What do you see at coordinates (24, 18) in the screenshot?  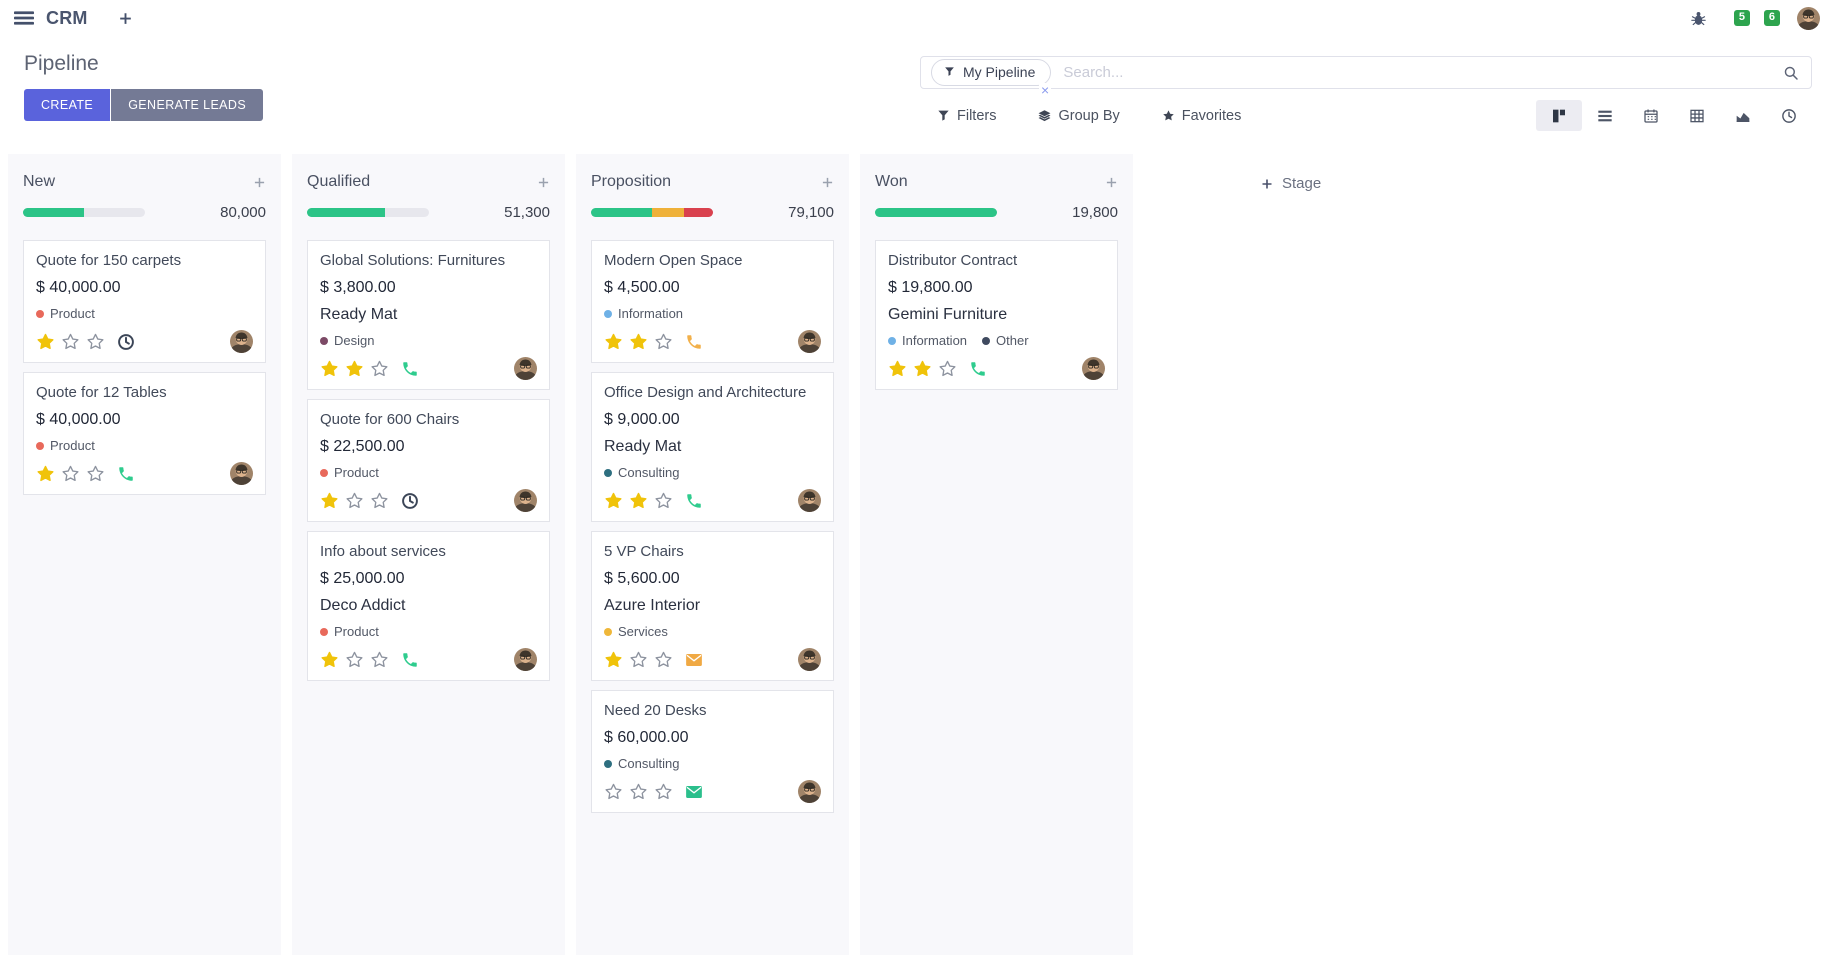 I see `apps-menu-icon` at bounding box center [24, 18].